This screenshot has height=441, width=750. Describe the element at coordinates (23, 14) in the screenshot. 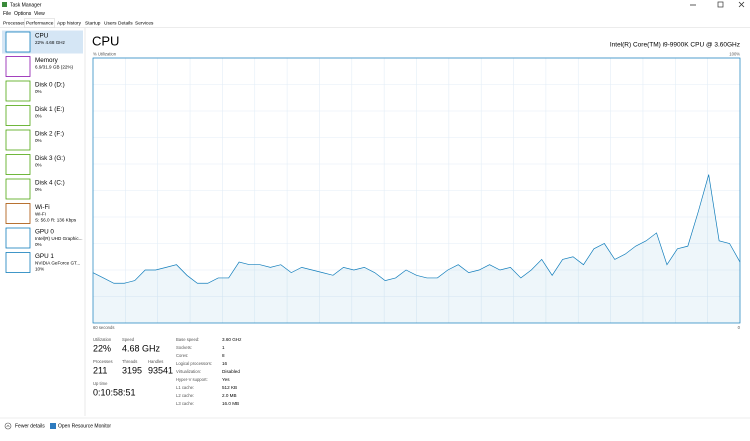

I see `menu-item: Options` at that location.